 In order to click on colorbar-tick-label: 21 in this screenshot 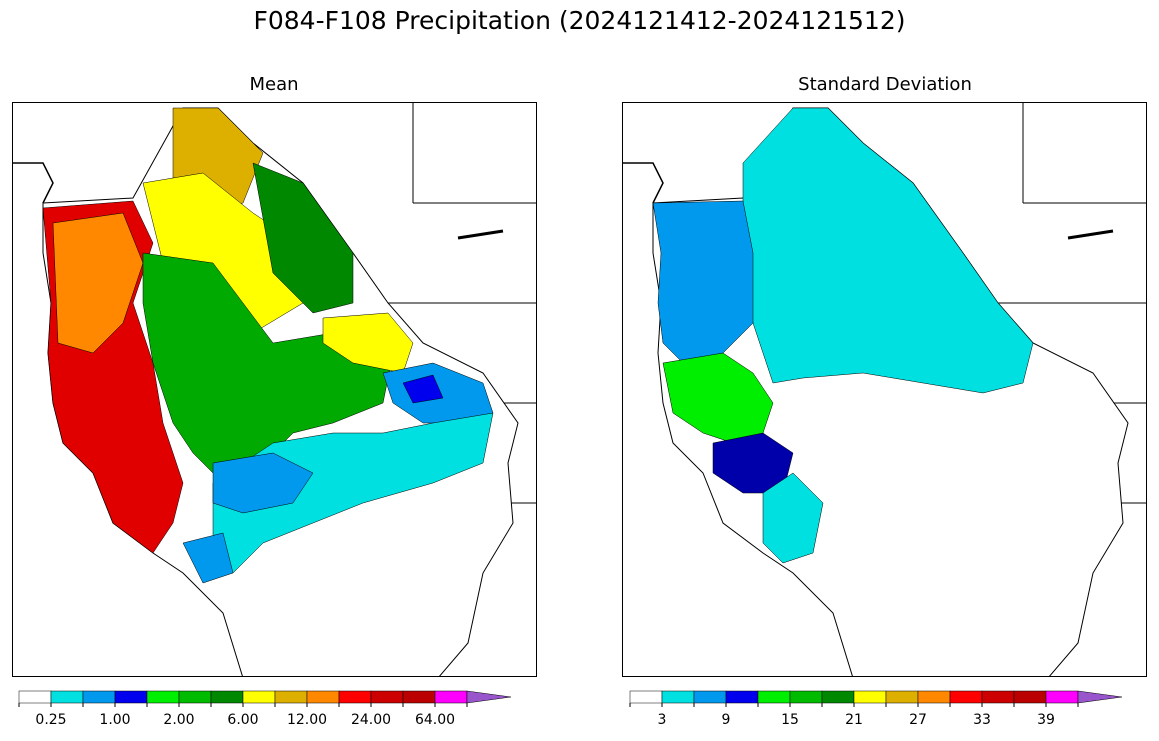, I will do `click(854, 720)`.